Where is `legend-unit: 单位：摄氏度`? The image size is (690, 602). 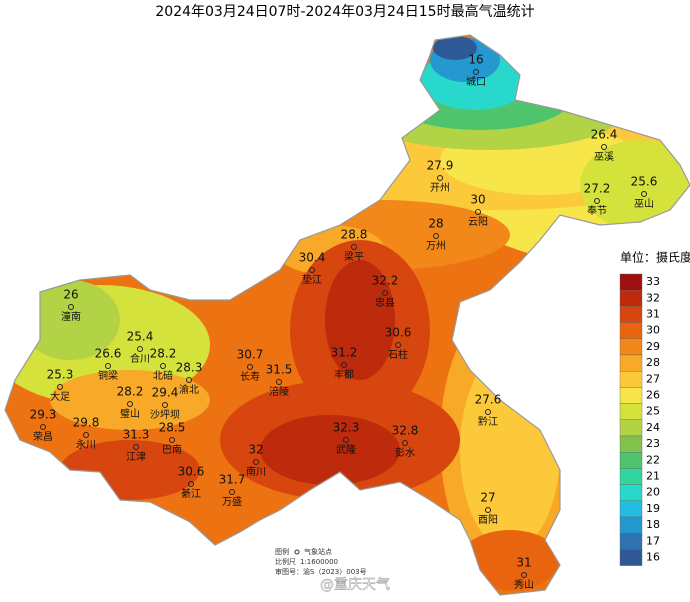 legend-unit: 单位：摄氏度 is located at coordinates (655, 257).